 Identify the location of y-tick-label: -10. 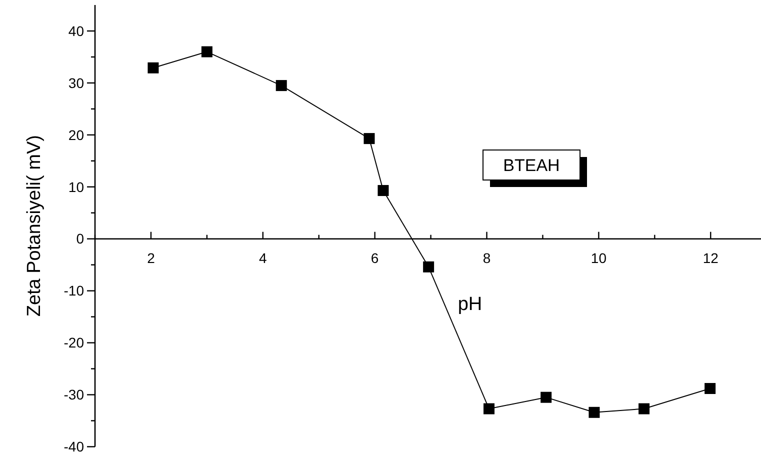
(74, 290).